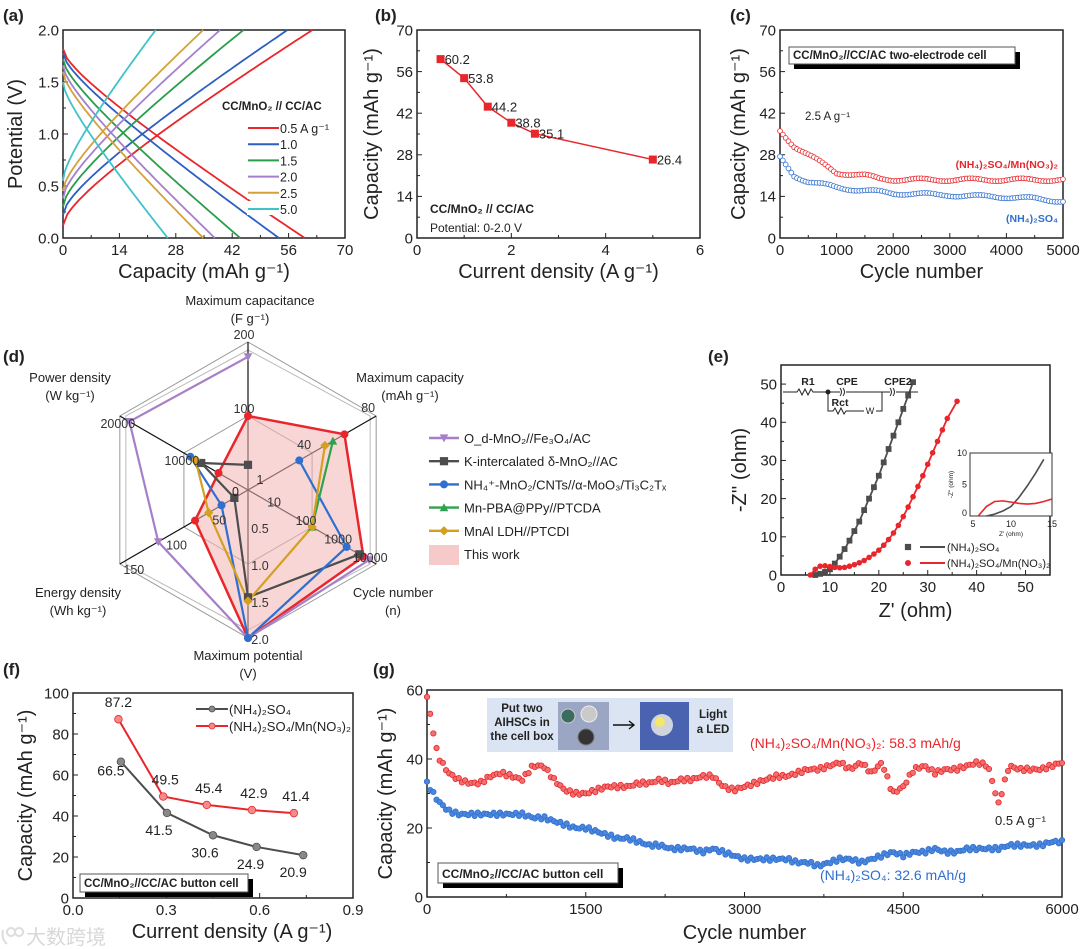  What do you see at coordinates (522, 709) in the screenshot?
I see `inset-caption-left: Put two` at bounding box center [522, 709].